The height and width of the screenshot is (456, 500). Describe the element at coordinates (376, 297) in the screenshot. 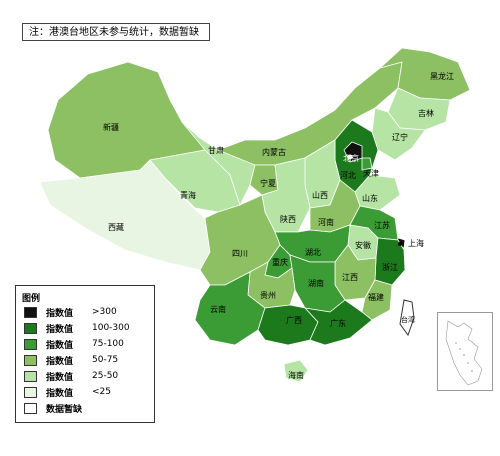

I see `label-fujian: 福建` at that location.